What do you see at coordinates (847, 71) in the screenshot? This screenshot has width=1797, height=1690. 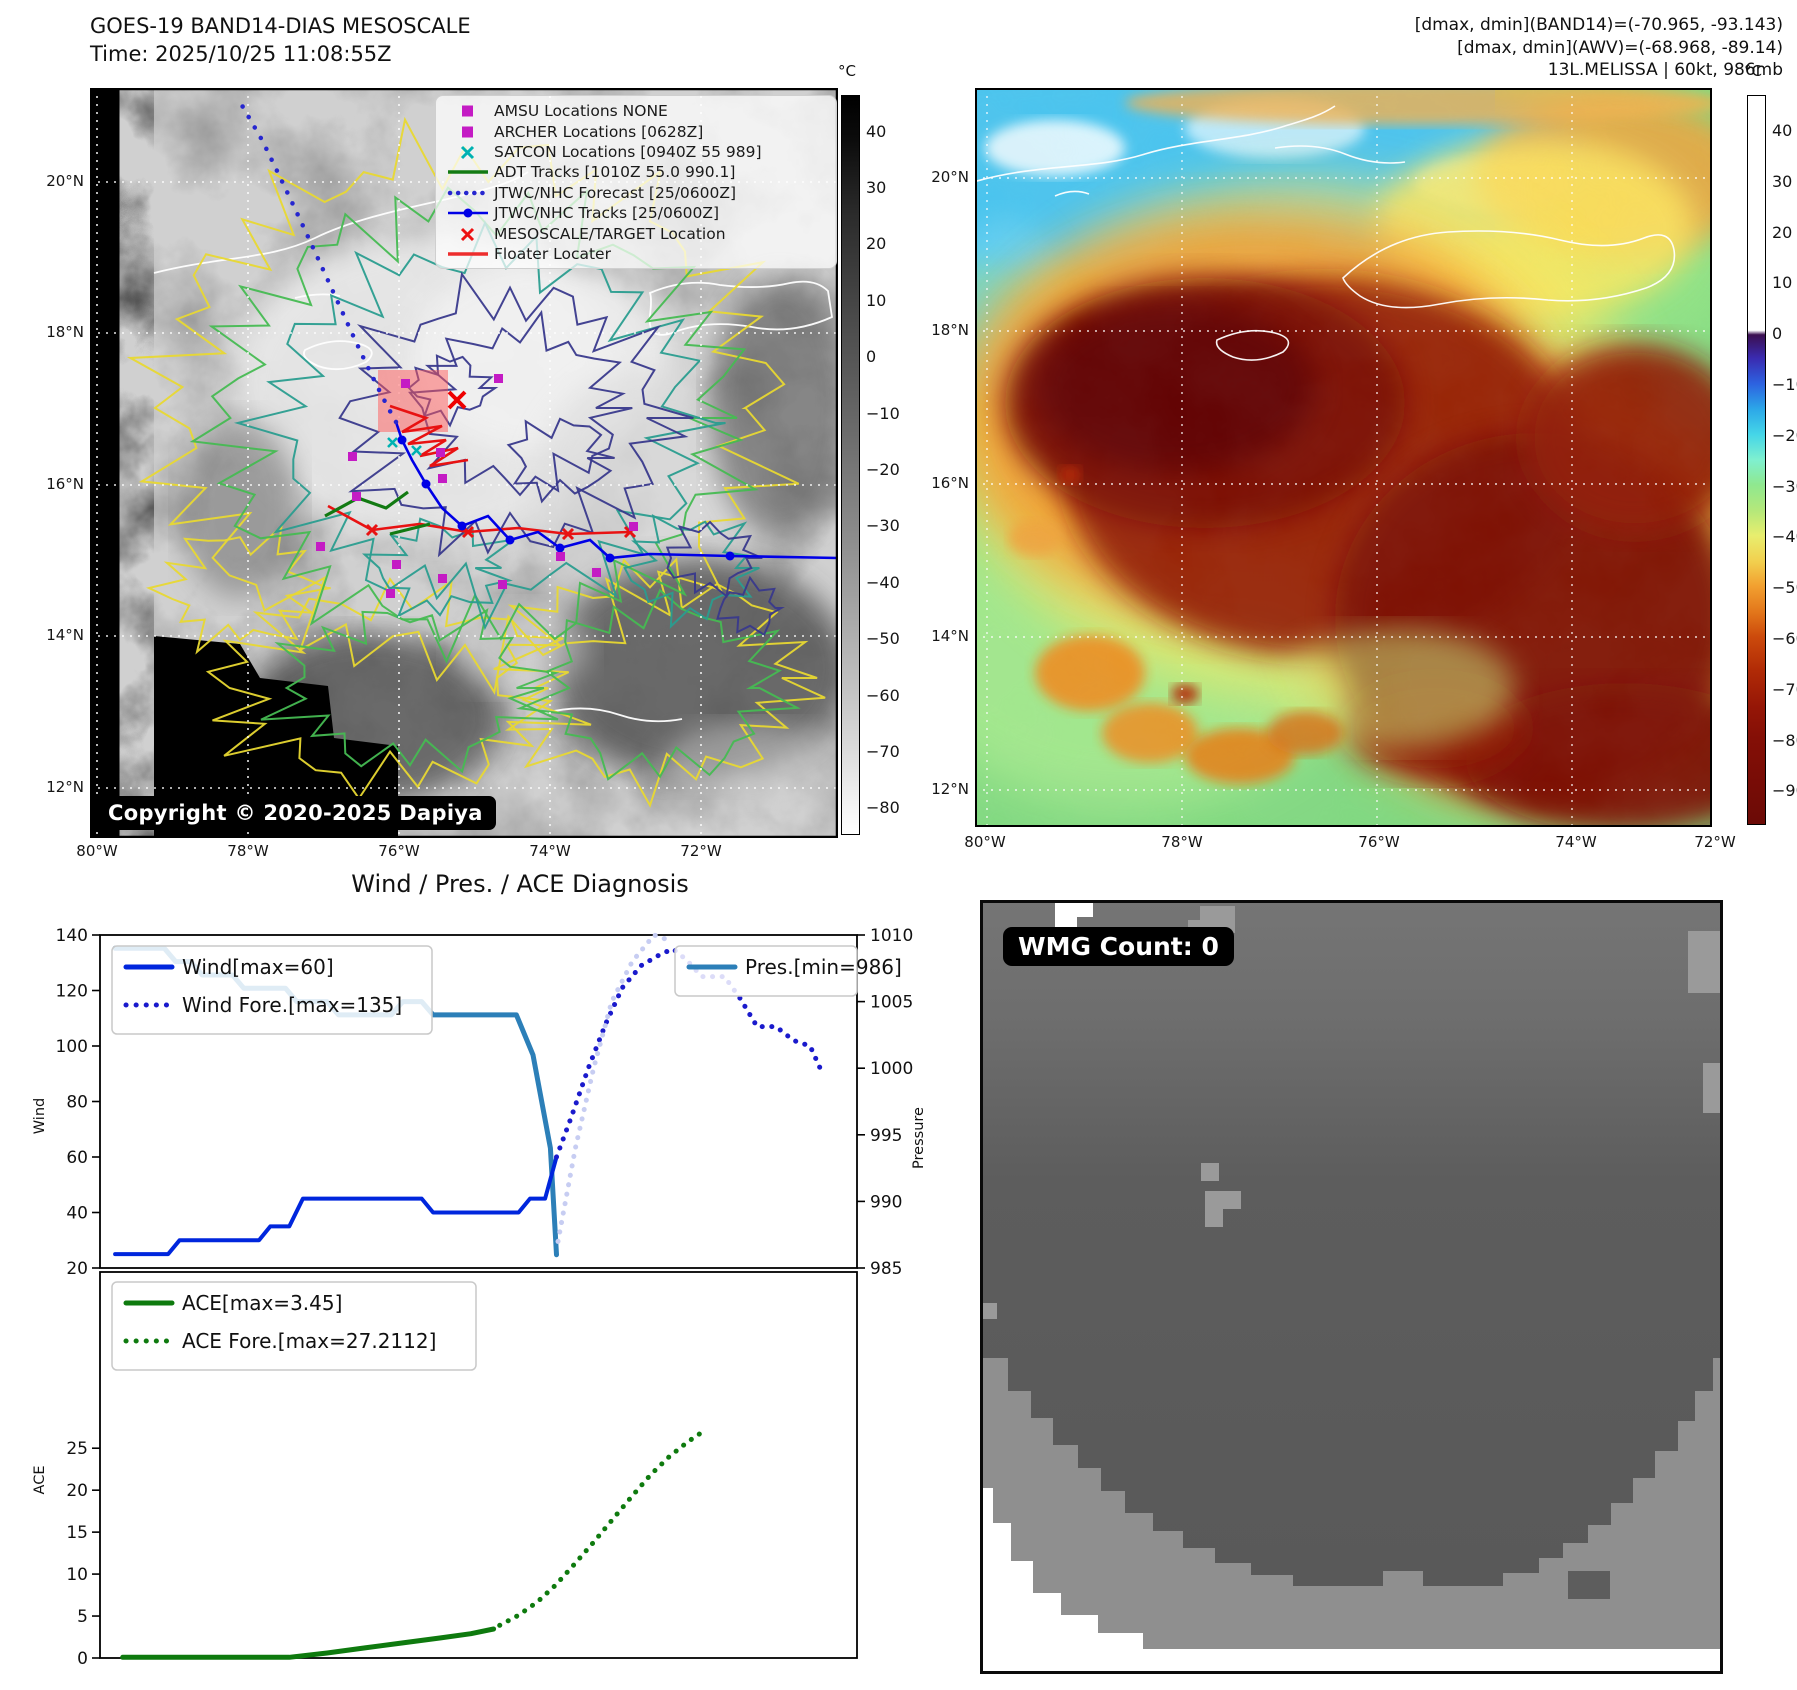 I see `colorbar-a-unit: °C` at bounding box center [847, 71].